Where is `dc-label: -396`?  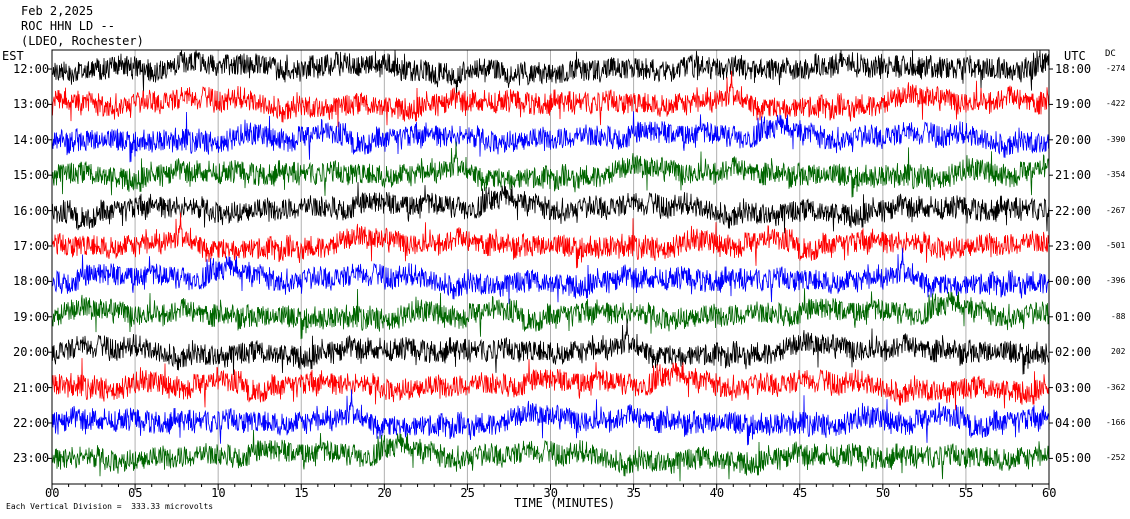 dc-label: -396 is located at coordinates (1116, 281).